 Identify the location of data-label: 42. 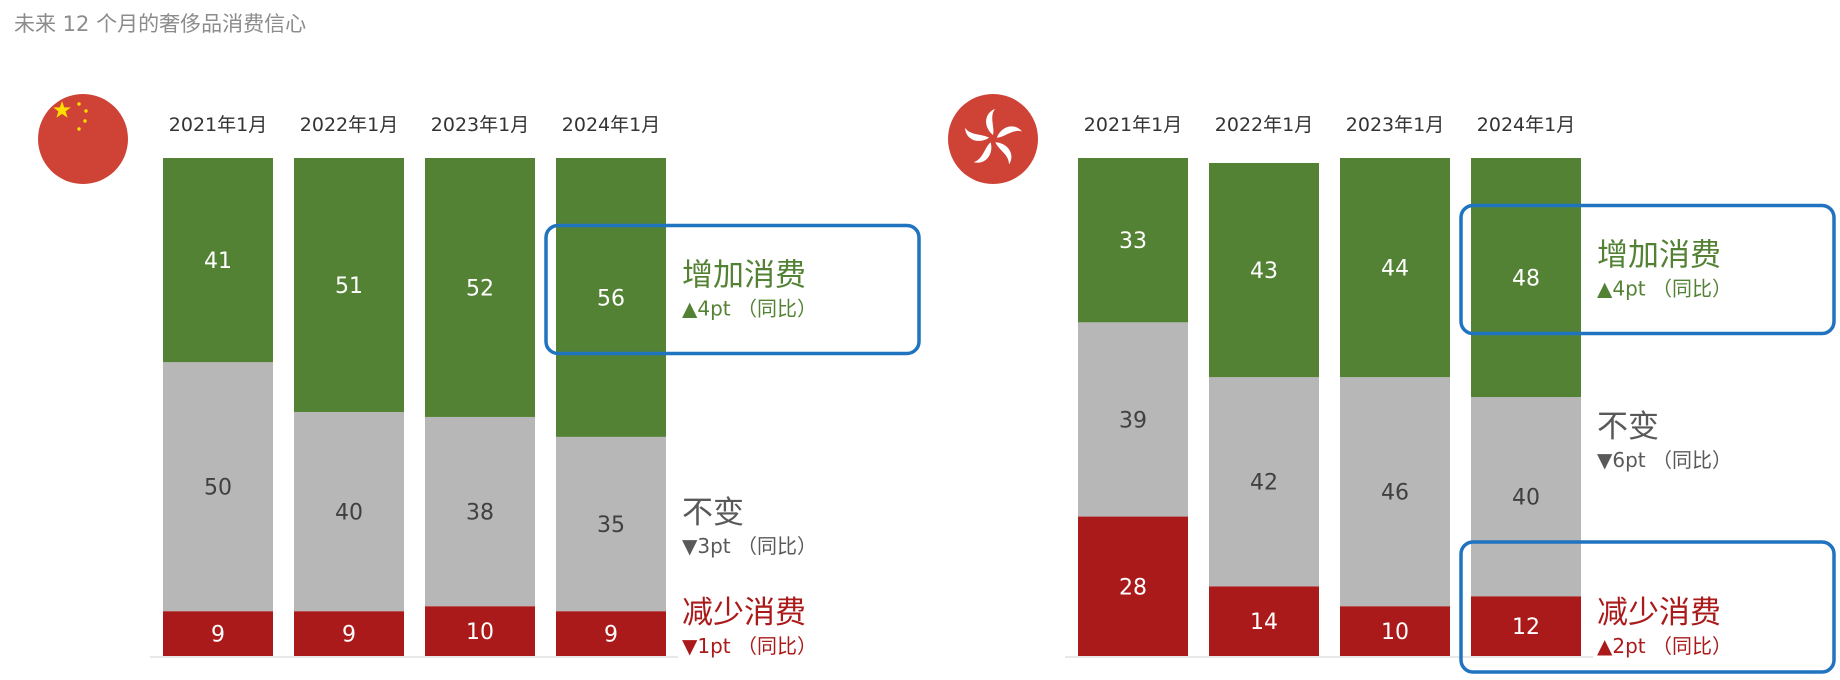
(1264, 483).